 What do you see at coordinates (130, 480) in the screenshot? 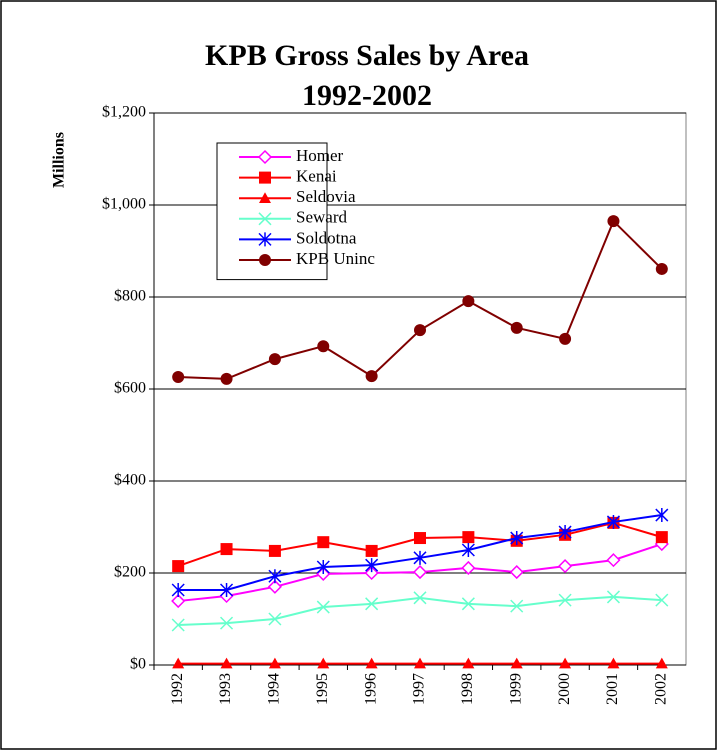
I see `y-tick-label: $400` at bounding box center [130, 480].